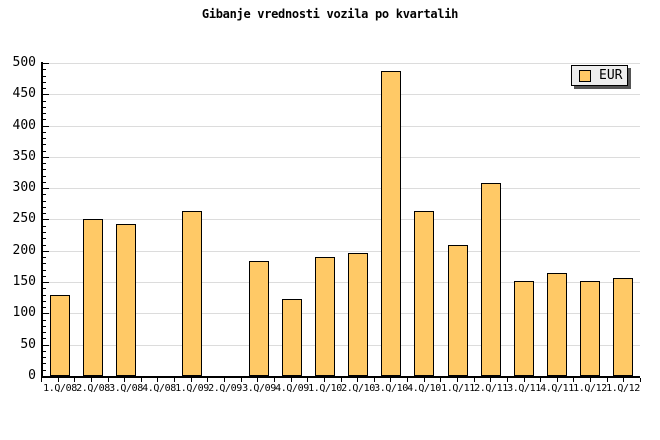 The height and width of the screenshot is (440, 660). Describe the element at coordinates (325, 316) in the screenshot. I see `bar-1.Q/10` at that location.